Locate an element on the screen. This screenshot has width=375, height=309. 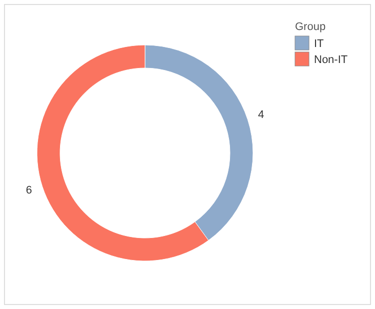
data-label: 6 is located at coordinates (29, 190).